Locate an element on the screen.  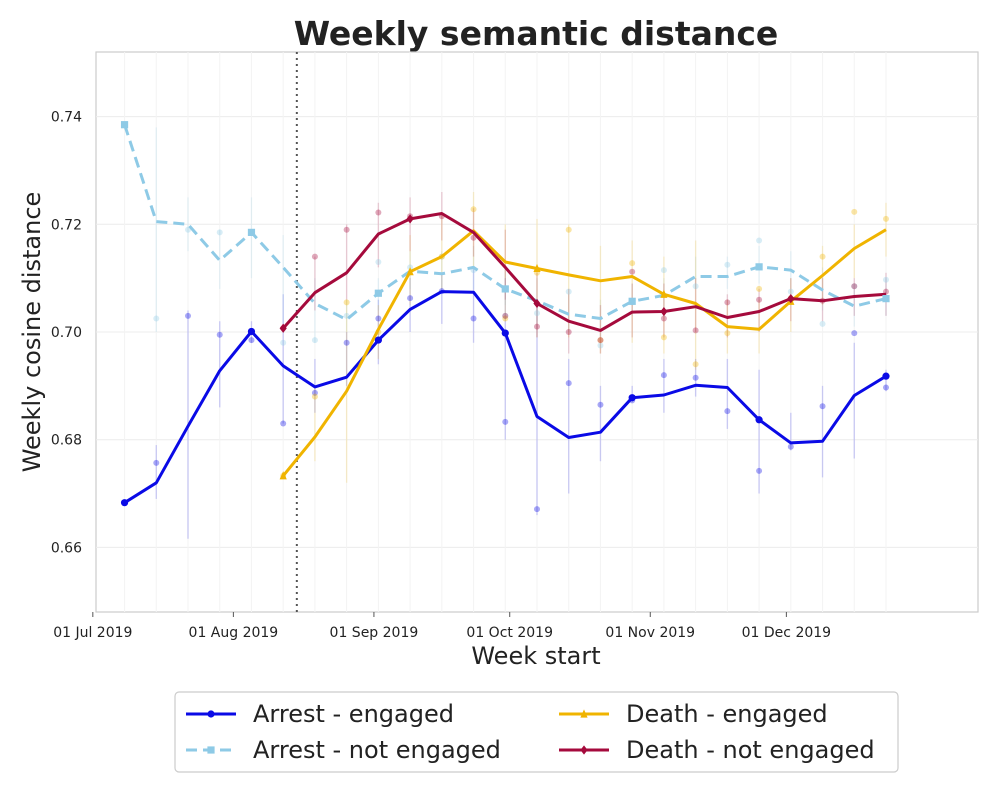
x-axis-label: Week start is located at coordinates (535, 656).